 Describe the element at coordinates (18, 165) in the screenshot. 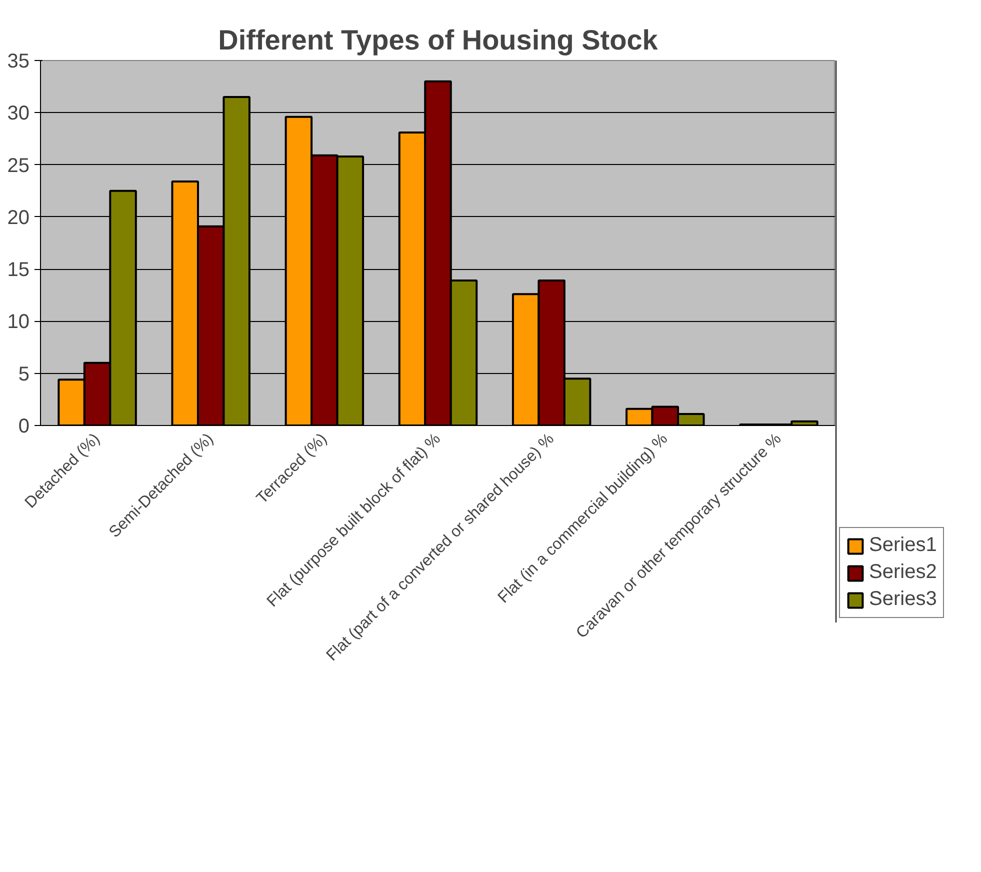

I see `y-tick-label: 25` at that location.